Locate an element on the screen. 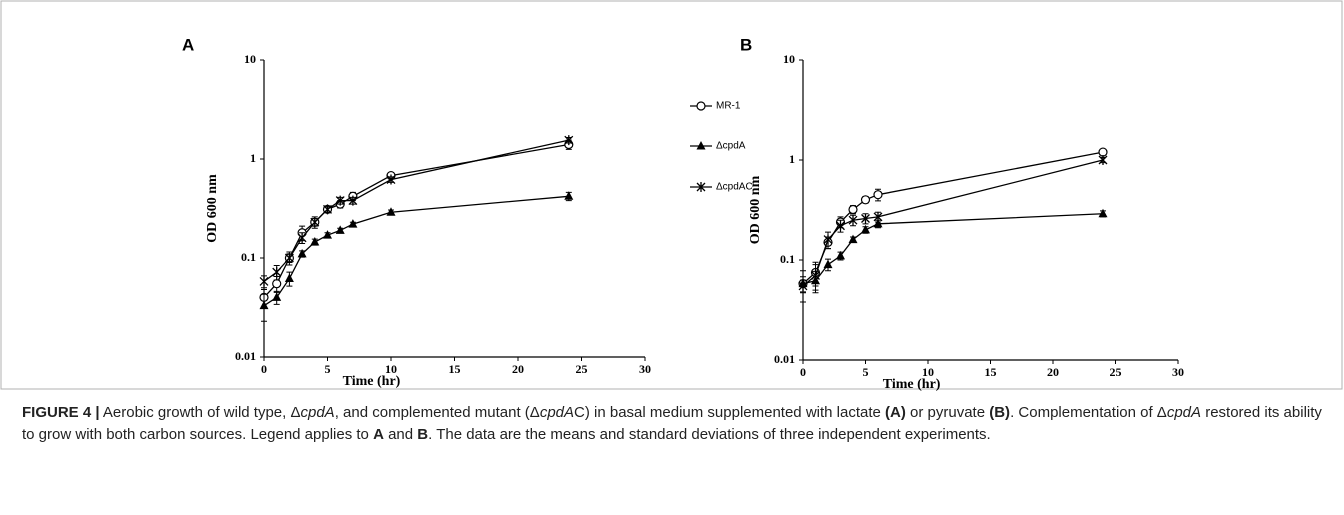  caption-text: , and complemented mutant (Δ is located at coordinates (437, 412).